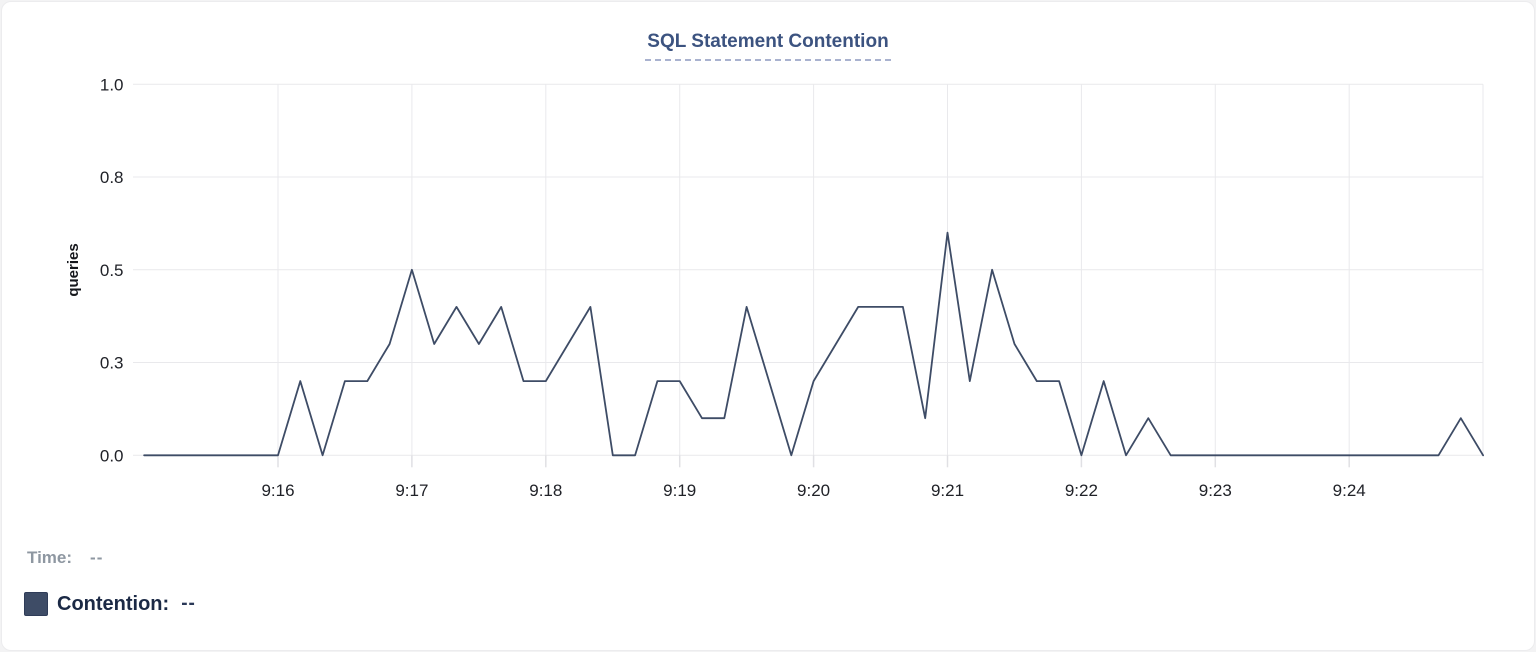 This screenshot has width=1536, height=652. Describe the element at coordinates (947, 490) in the screenshot. I see `x-tick-label: 9:21` at that location.